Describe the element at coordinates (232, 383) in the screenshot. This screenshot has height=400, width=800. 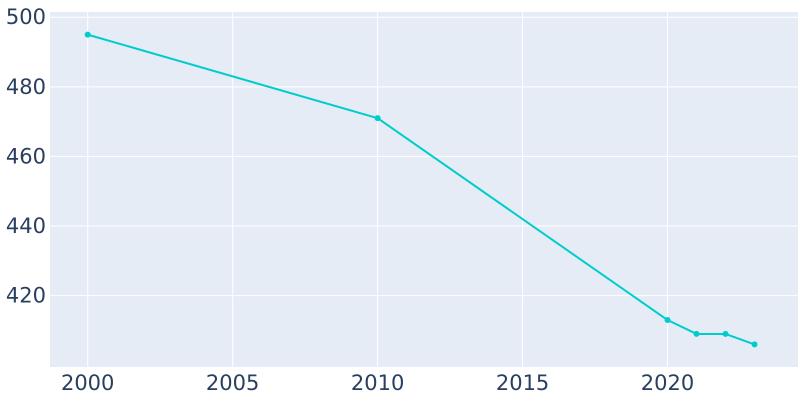
I see `x-tick-label: 2005` at that location.